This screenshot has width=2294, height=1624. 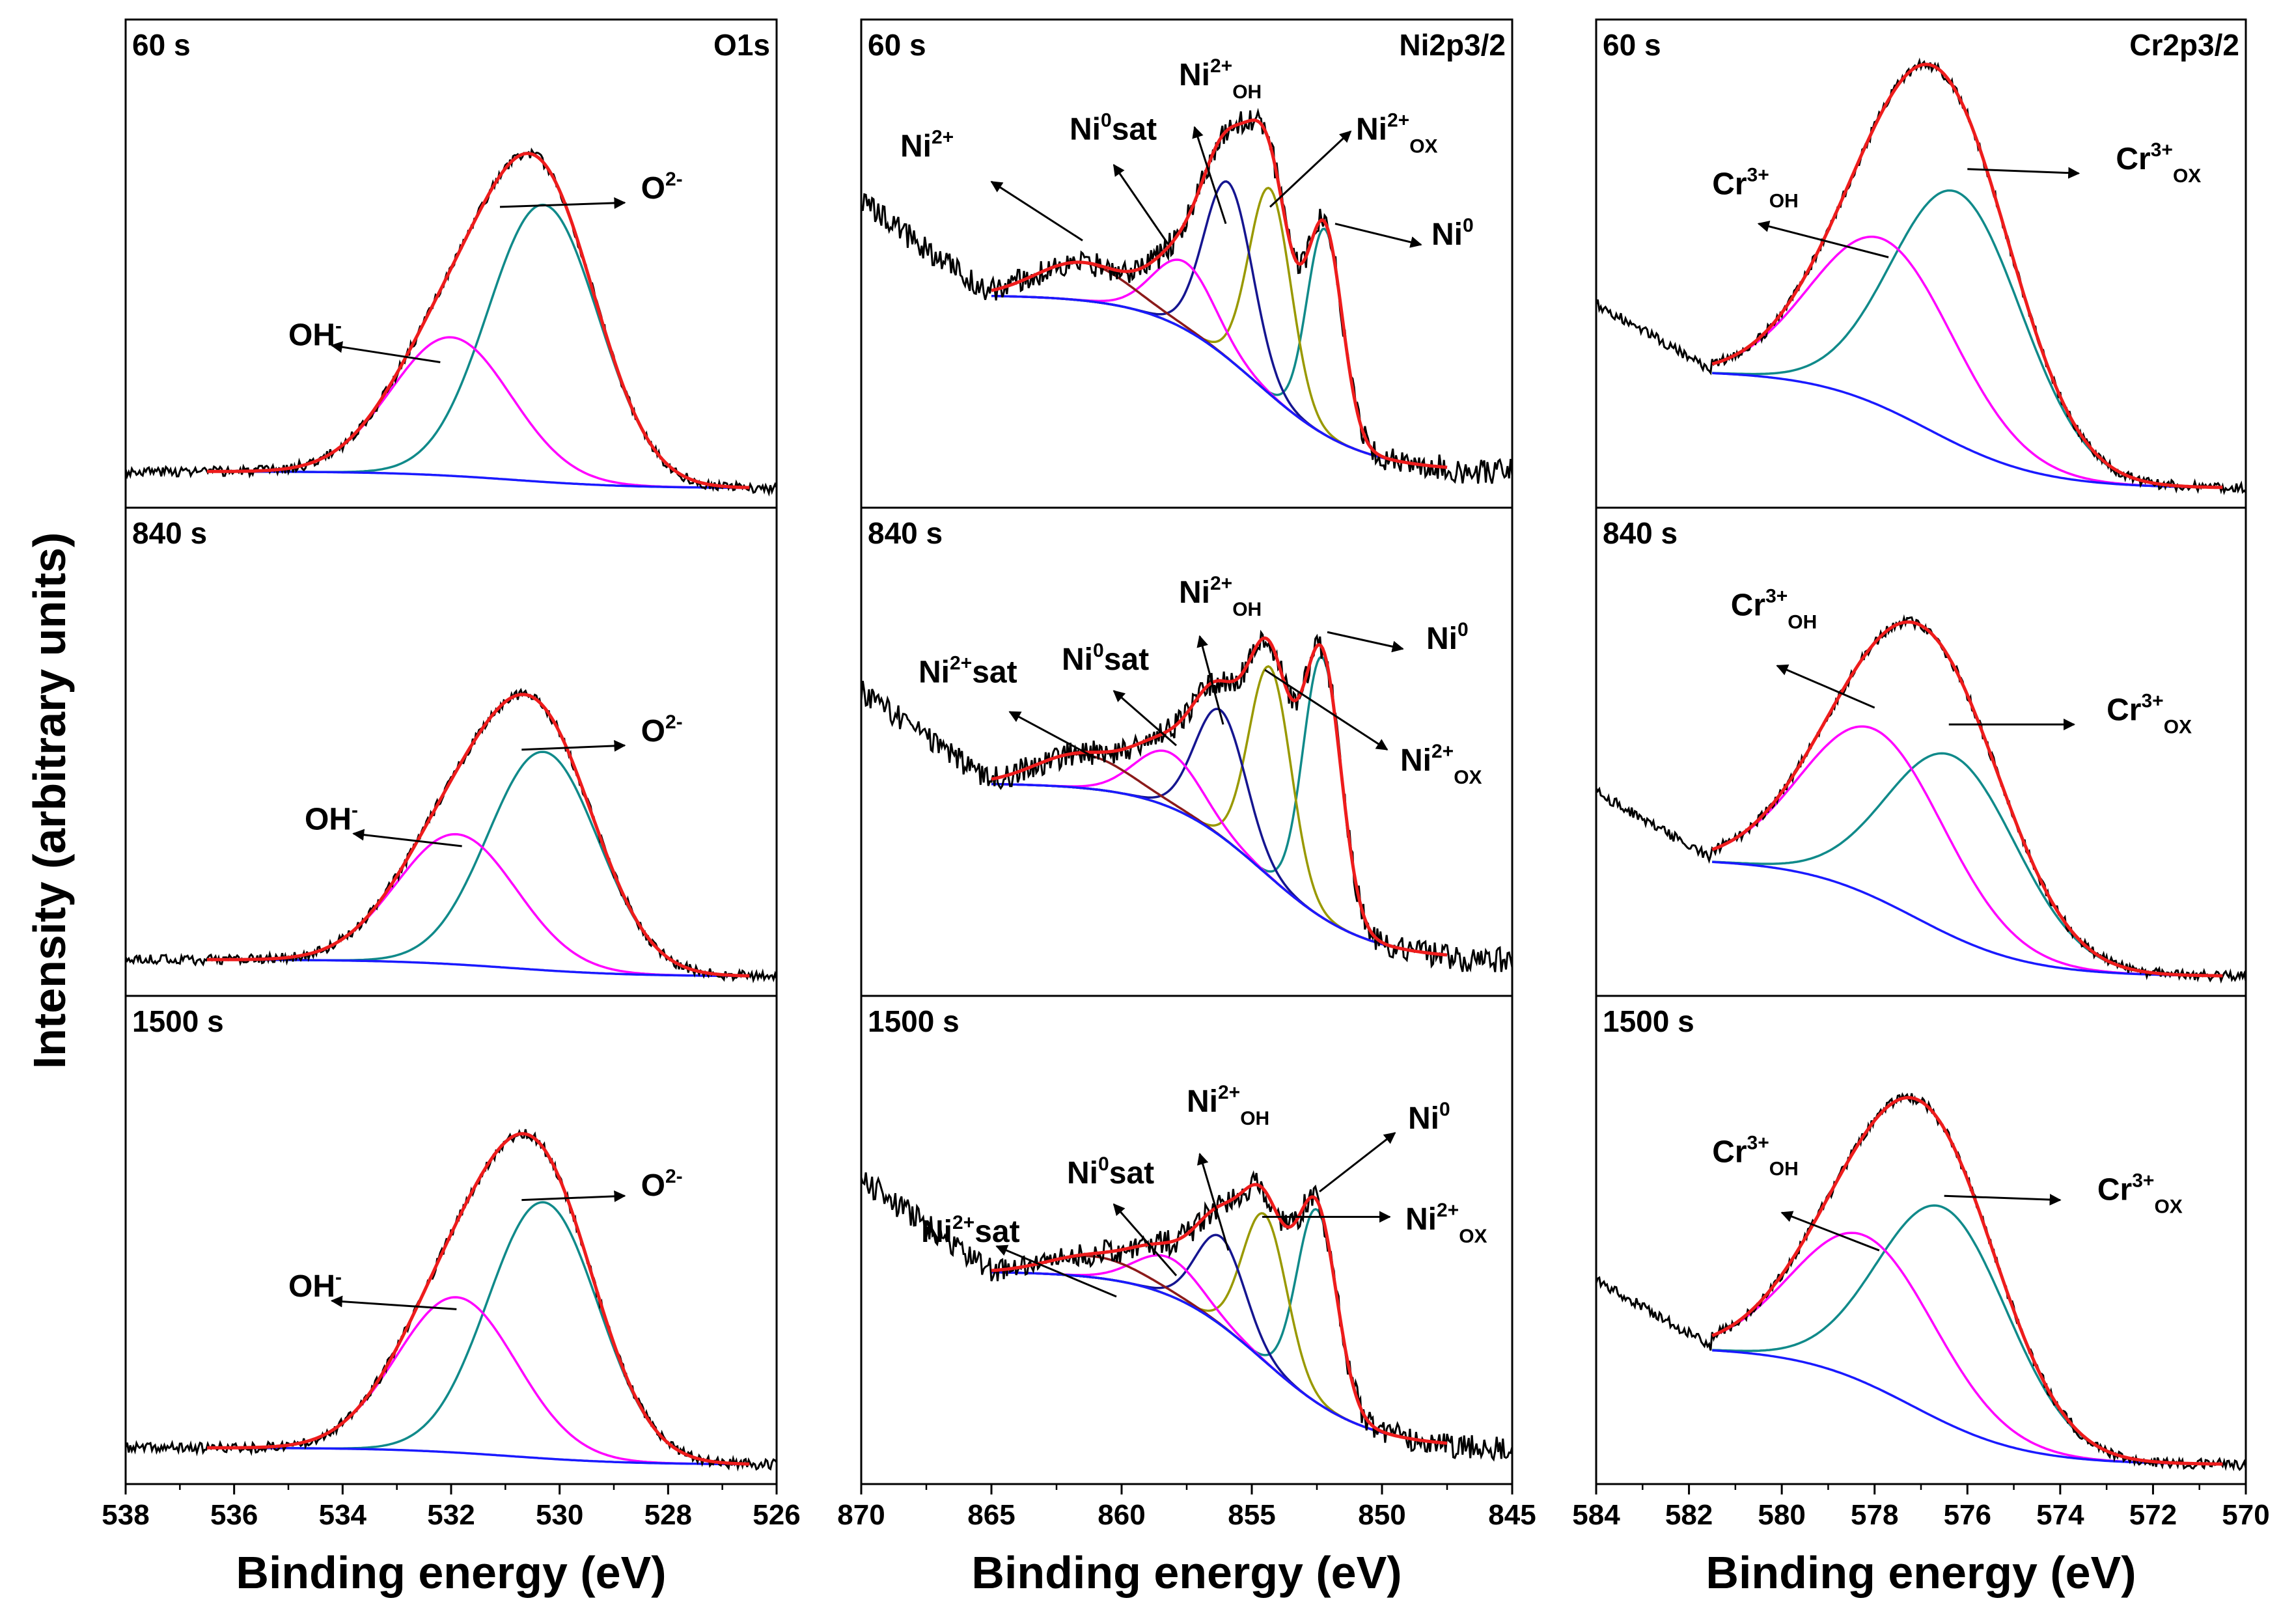 What do you see at coordinates (1649, 1021) in the screenshot?
I see `time-label: 1500 s` at bounding box center [1649, 1021].